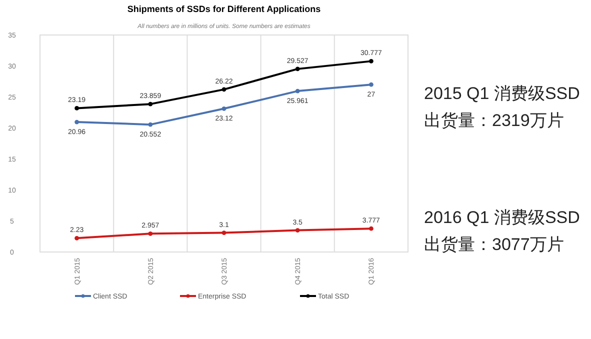 The width and height of the screenshot is (591, 339). Describe the element at coordinates (224, 9) in the screenshot. I see `title: Shipments of SSDs for Different Applications` at that location.